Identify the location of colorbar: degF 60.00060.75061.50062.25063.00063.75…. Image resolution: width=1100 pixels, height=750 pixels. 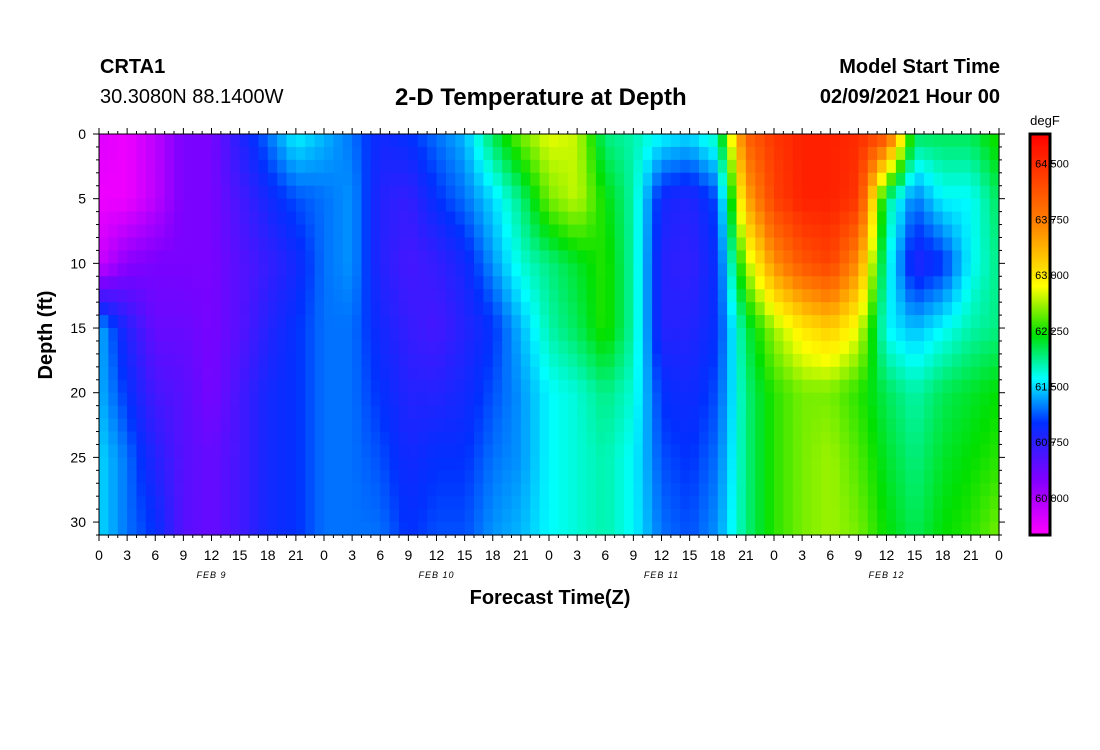
(1048, 325).